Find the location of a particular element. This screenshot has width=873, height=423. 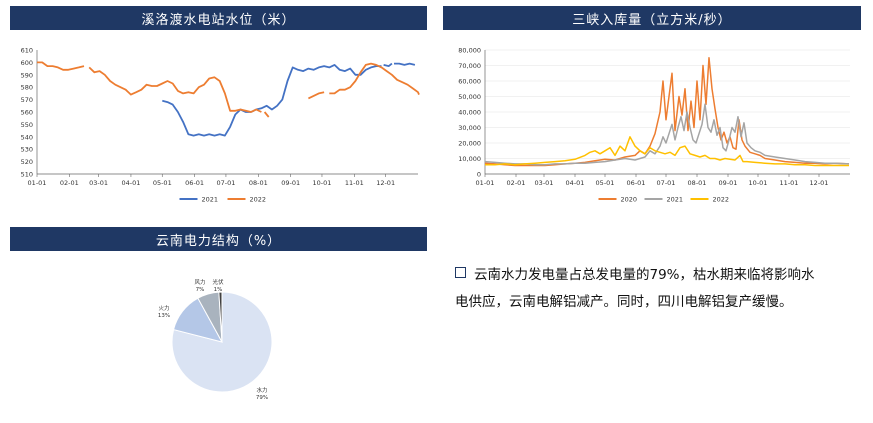

y-tick-label: 40,000 is located at coordinates (469, 113).